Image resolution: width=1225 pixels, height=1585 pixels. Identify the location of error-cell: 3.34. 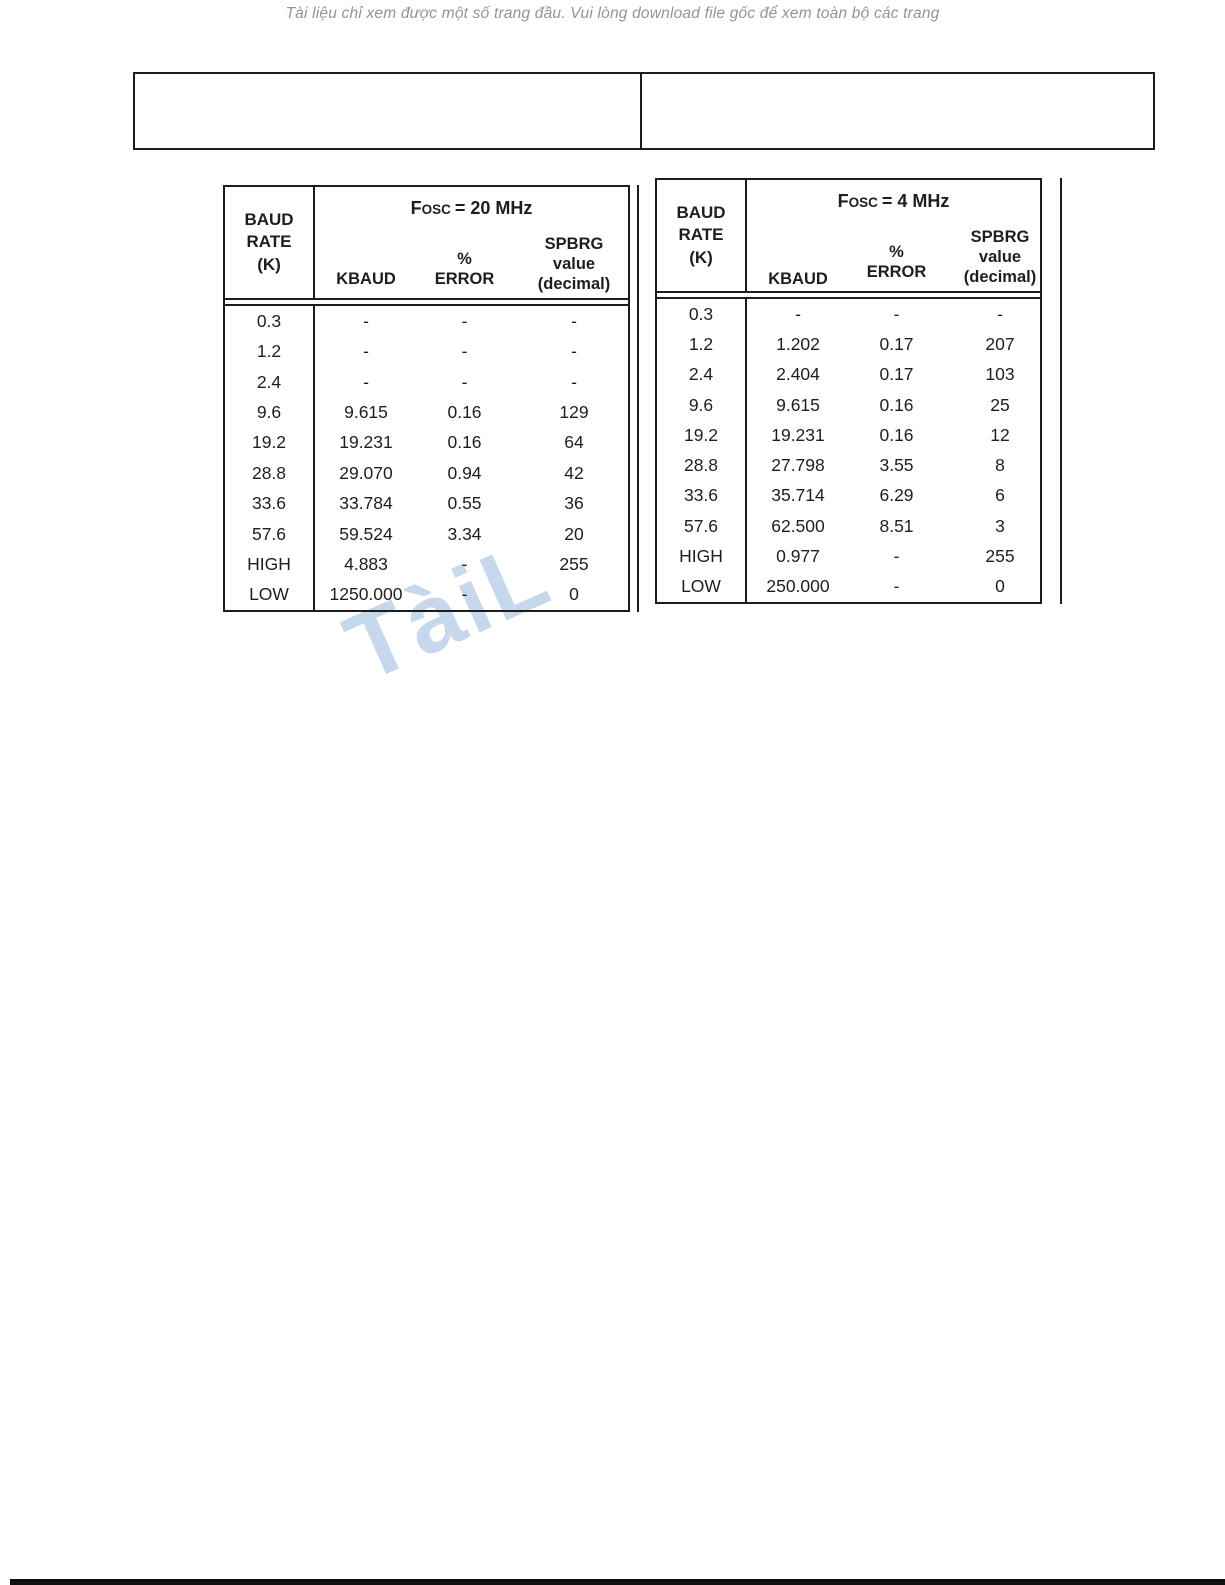
(464, 533).